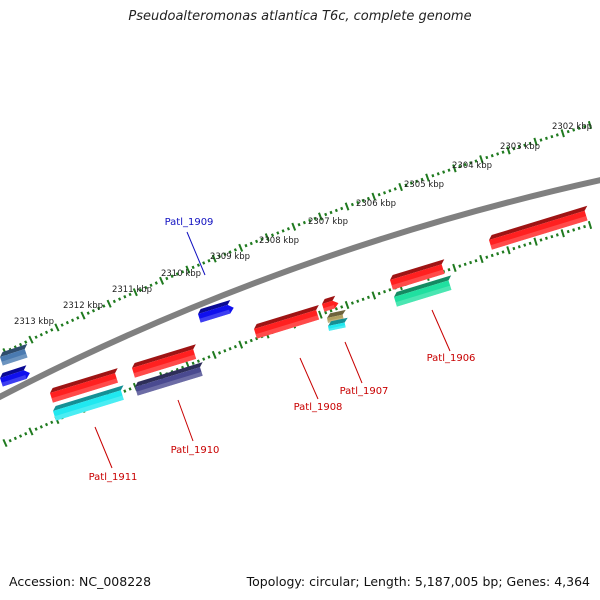 Image resolution: width=600 pixels, height=600 pixels. What do you see at coordinates (364, 391) in the screenshot?
I see `gene-label: Patl_1907` at bounding box center [364, 391].